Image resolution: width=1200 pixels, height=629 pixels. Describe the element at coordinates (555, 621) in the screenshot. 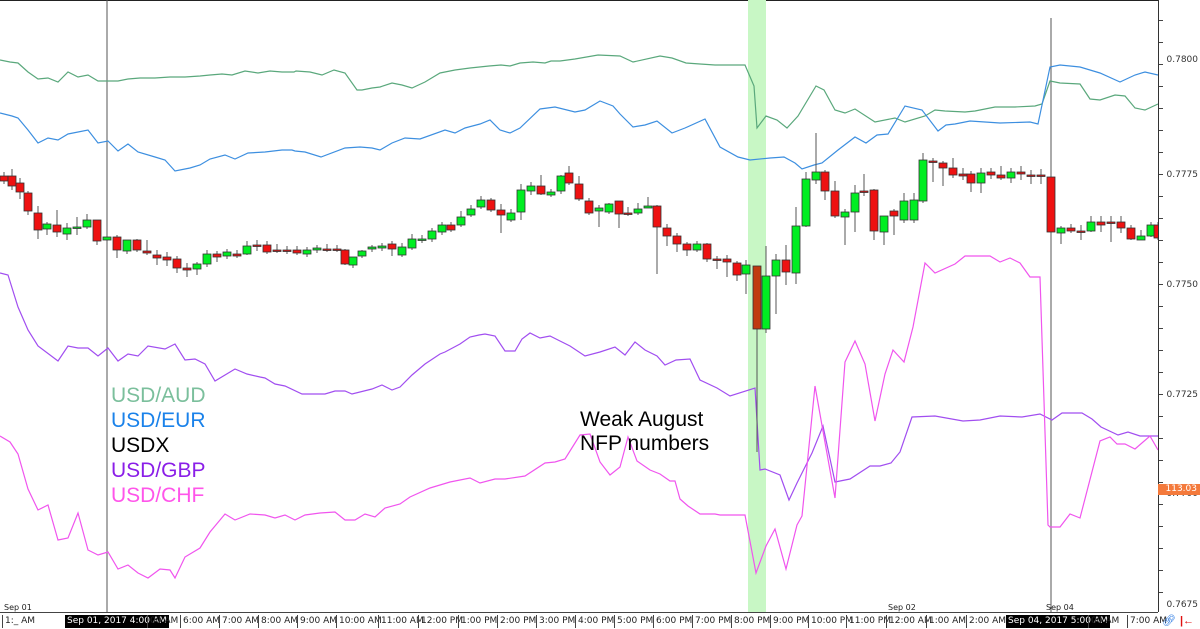

I see `time-axis-label: 3:00 PM` at that location.